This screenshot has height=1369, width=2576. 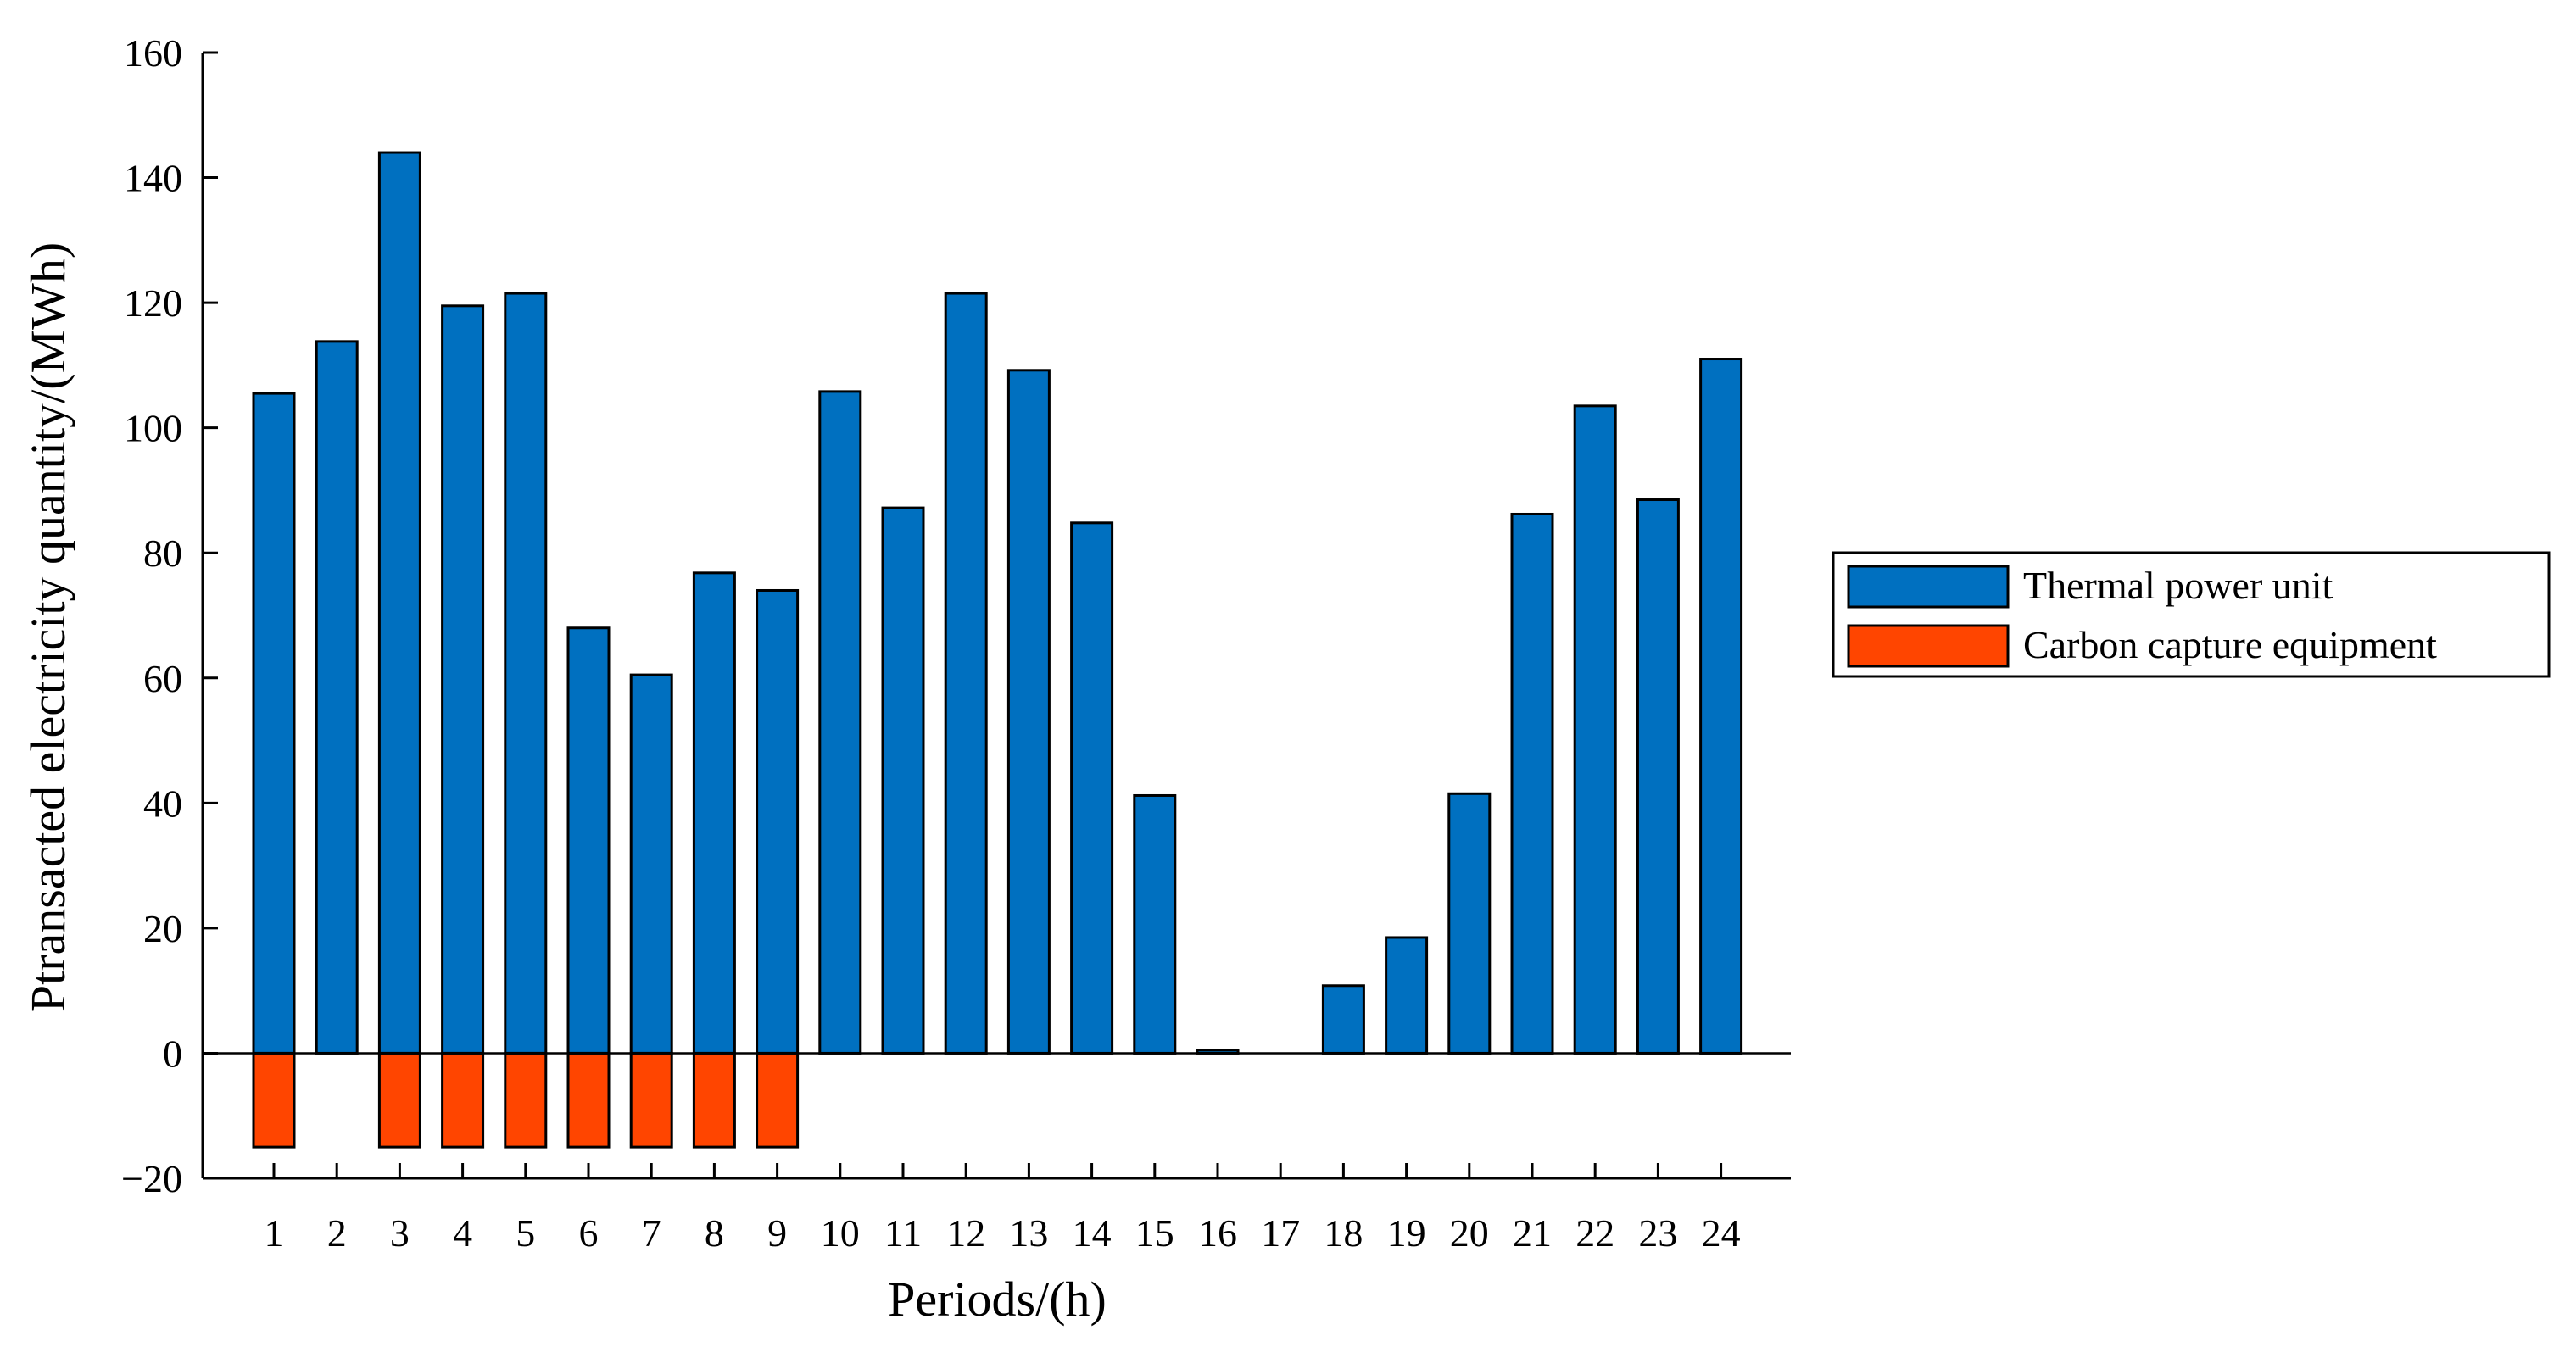 I want to click on x-tick-label: 16, so click(x=1217, y=1233).